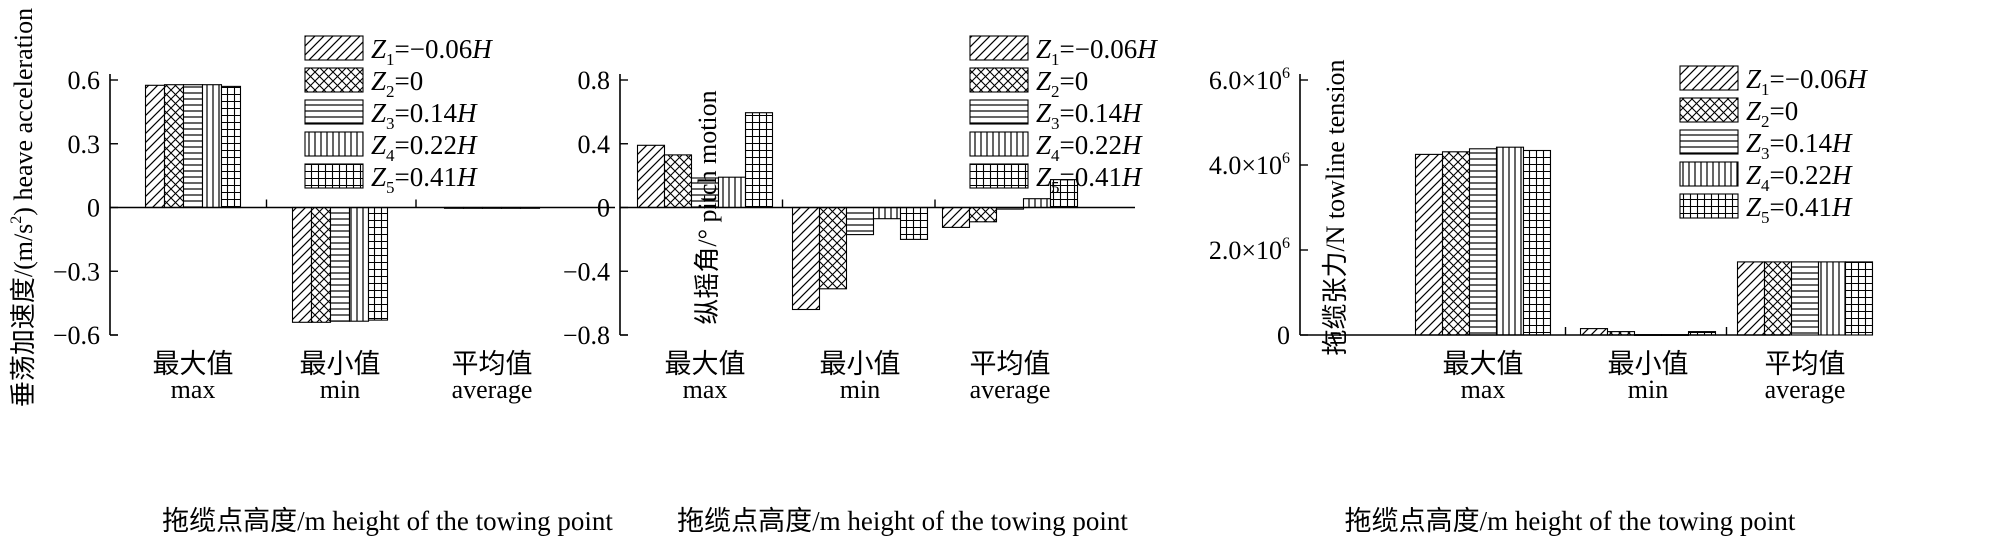 The width and height of the screenshot is (1999, 555). What do you see at coordinates (1249, 165) in the screenshot?
I see `y-tick-label-1: 4.0×10⁶` at bounding box center [1249, 165].